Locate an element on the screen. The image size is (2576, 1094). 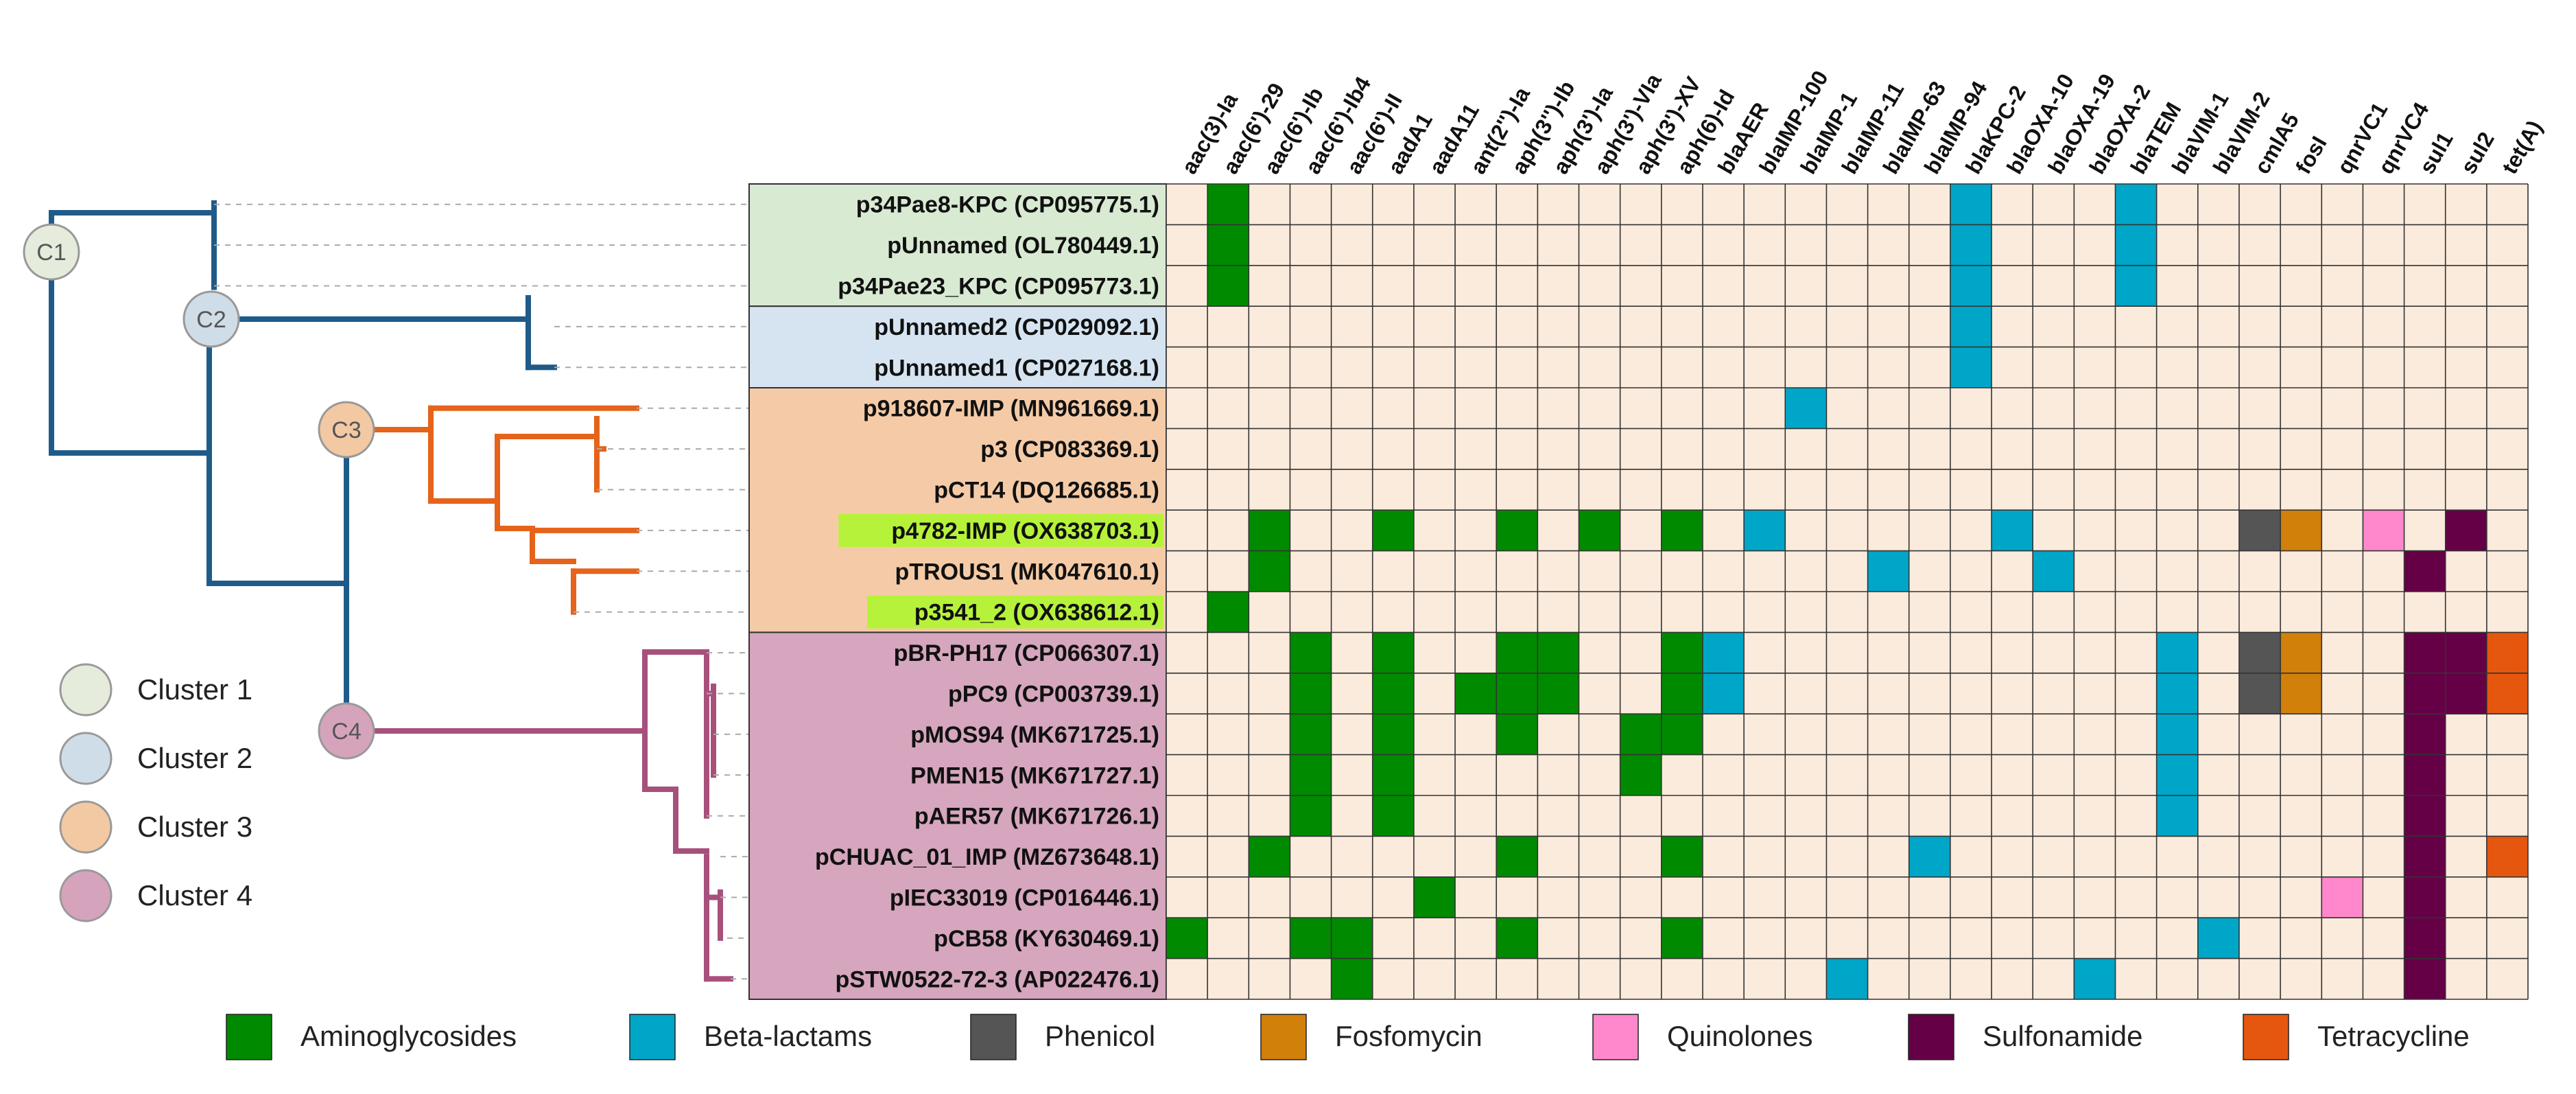
class-legend-swatch is located at coordinates (249, 1037).